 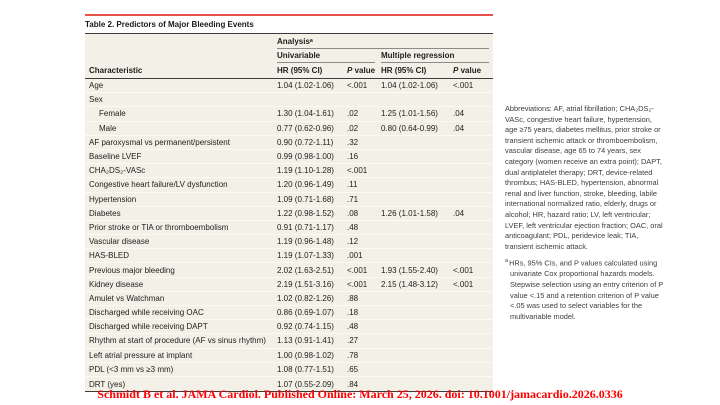 What do you see at coordinates (352, 185) in the screenshot?
I see `univariable-pvalue: .11` at bounding box center [352, 185].